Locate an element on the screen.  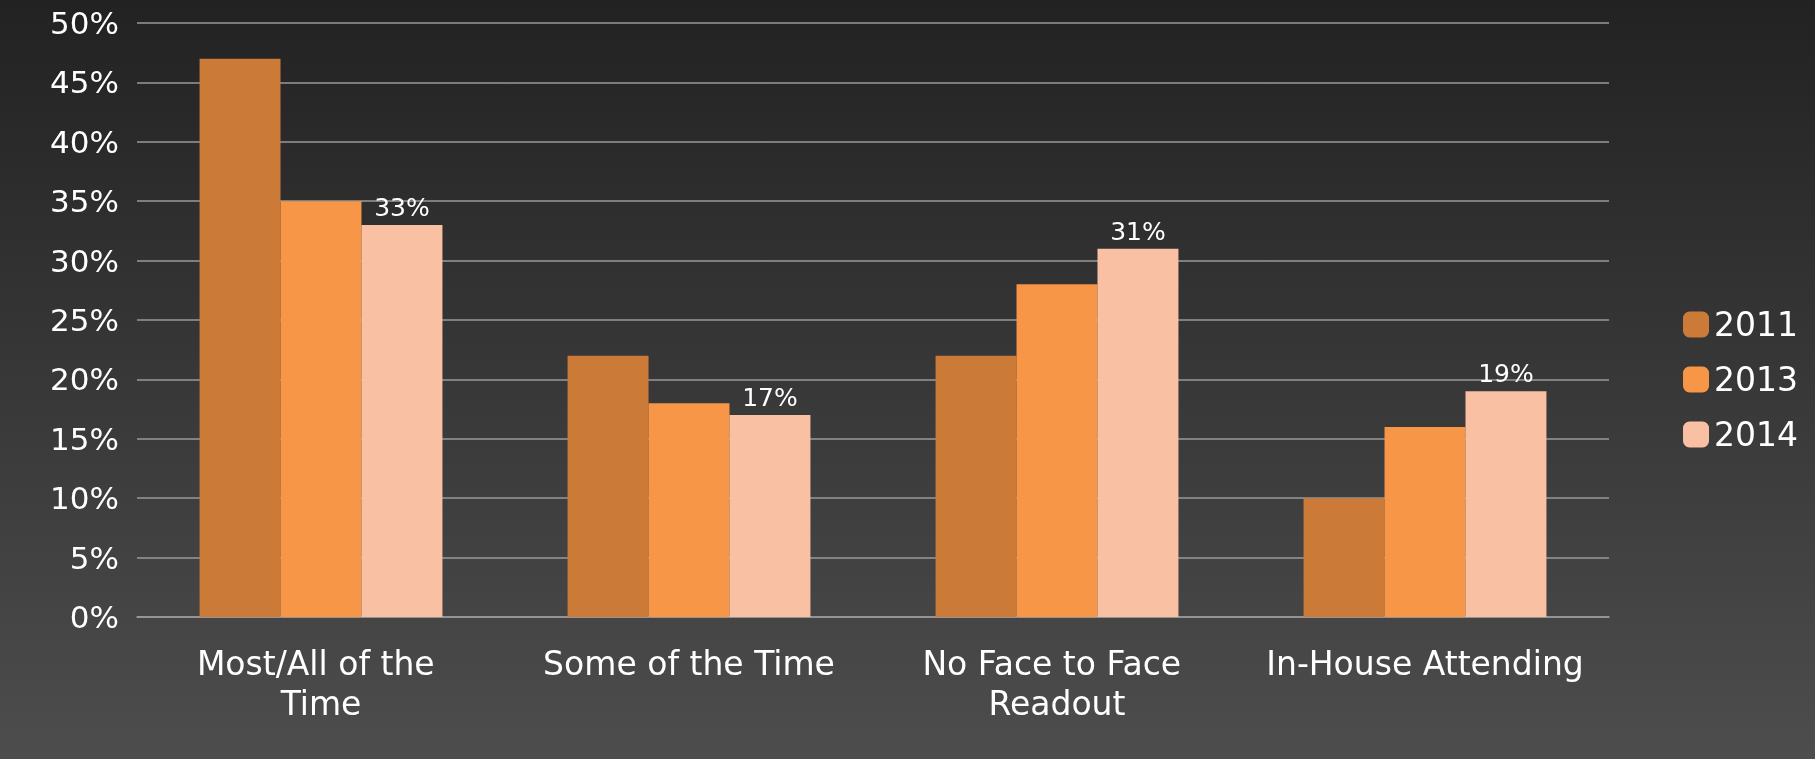
y-tick-label: 40% is located at coordinates (84, 141).